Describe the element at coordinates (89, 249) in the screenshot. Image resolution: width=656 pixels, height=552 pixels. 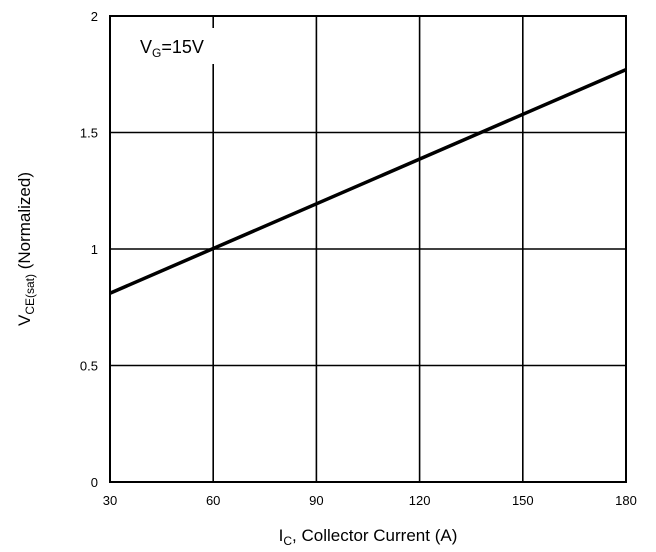
I see `y-tick-labels: 0 0.5 1 1.5 2` at that location.